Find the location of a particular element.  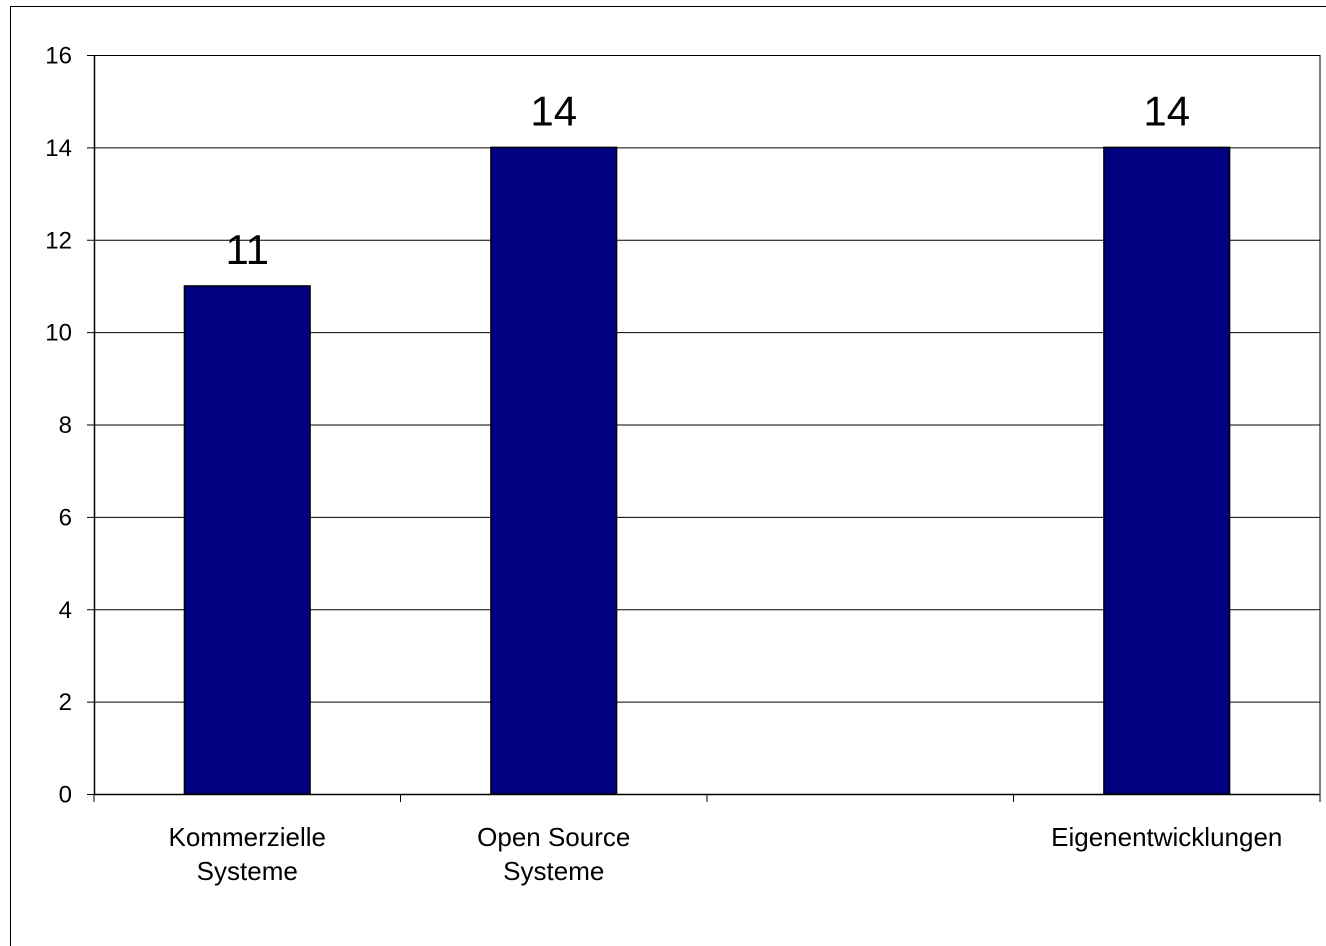

y-tick-label: 2 is located at coordinates (65, 702).